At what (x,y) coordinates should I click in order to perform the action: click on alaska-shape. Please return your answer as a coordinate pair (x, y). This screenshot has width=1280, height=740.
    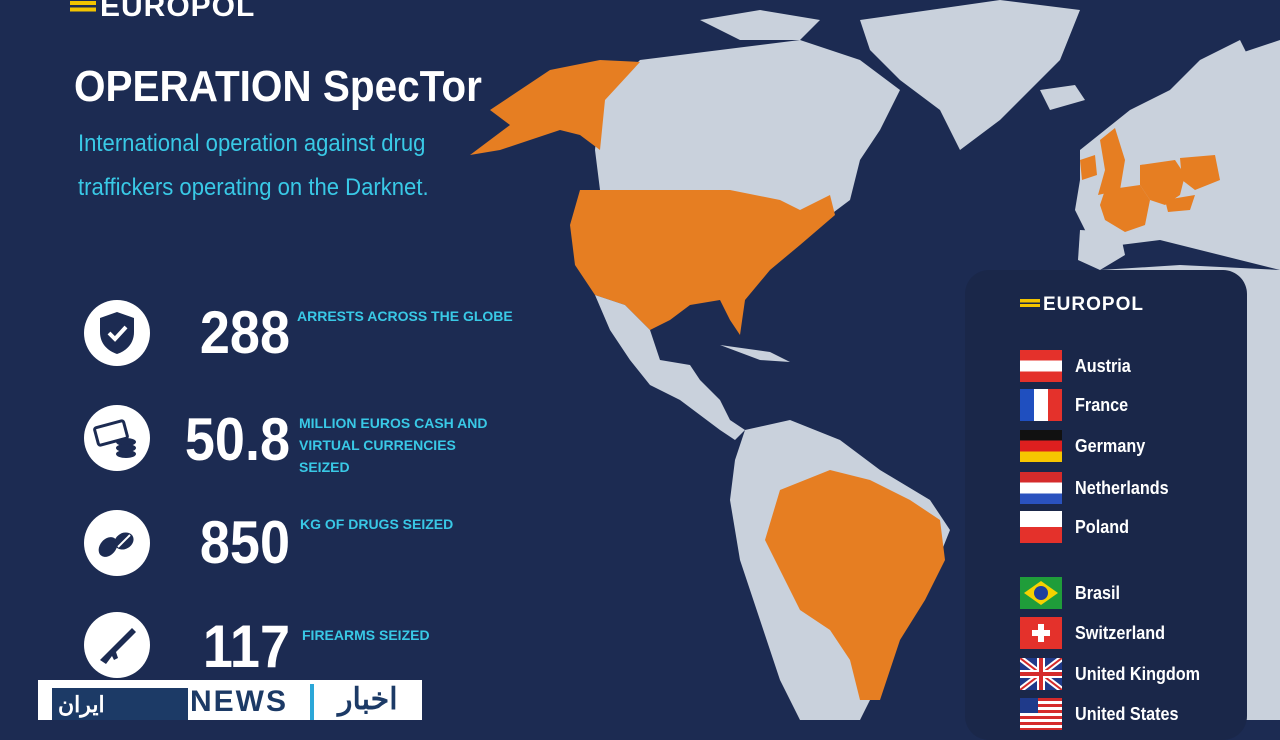
    Looking at the image, I should click on (555, 107).